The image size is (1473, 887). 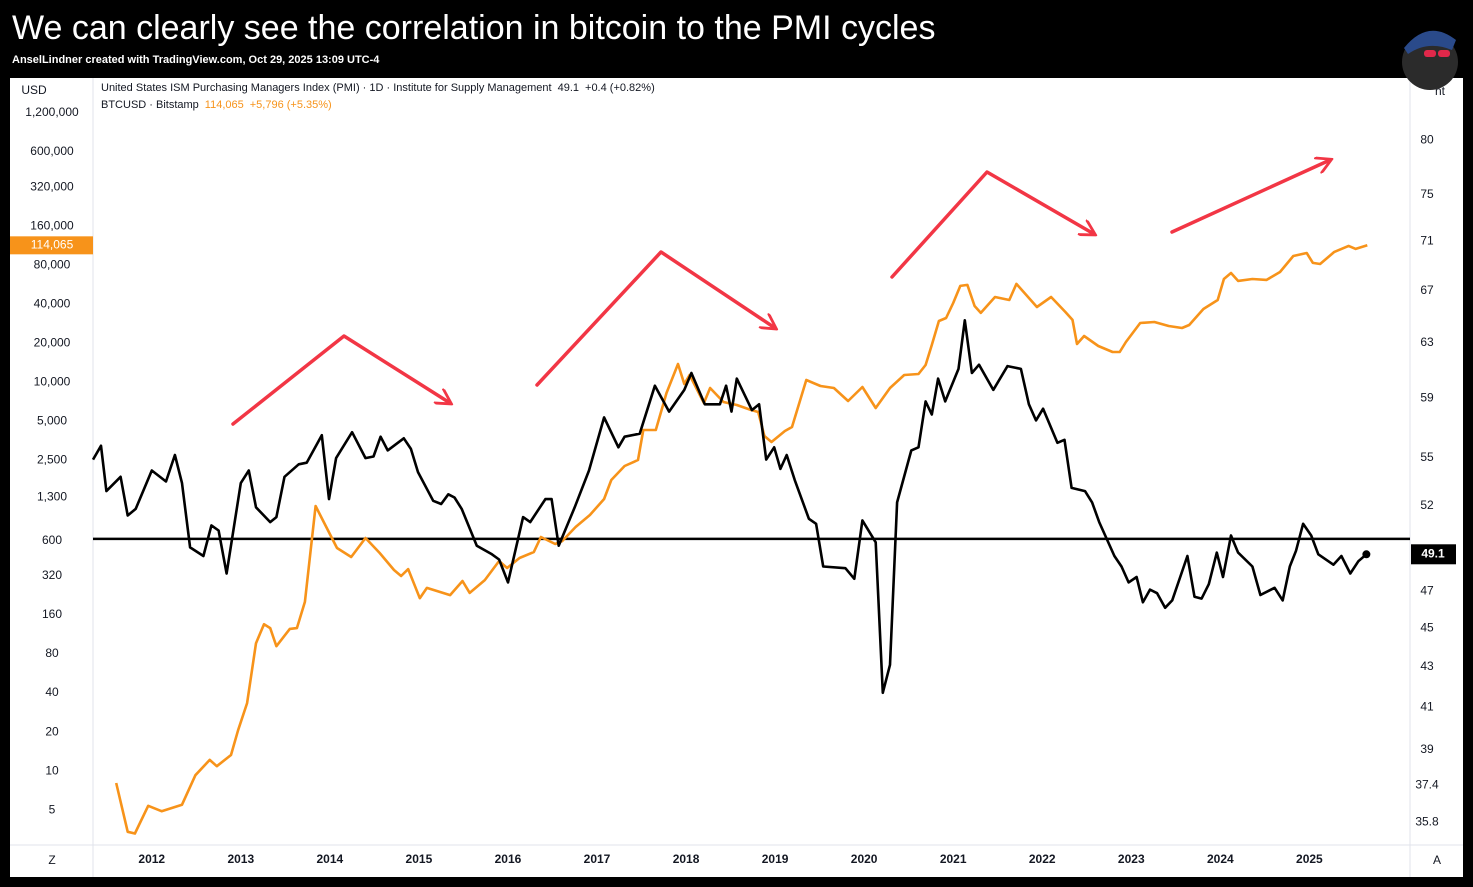 What do you see at coordinates (52, 381) in the screenshot?
I see `y-tick-label: 10,000` at bounding box center [52, 381].